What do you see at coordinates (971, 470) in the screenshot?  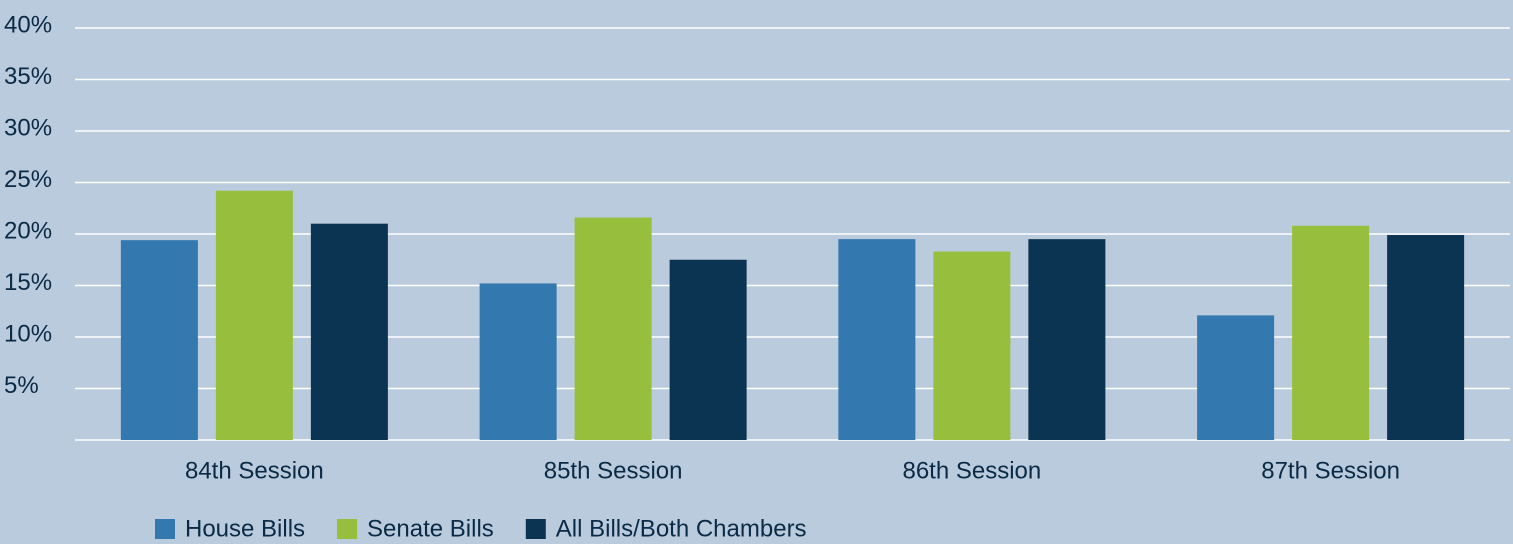 I see `x-tick-label: 86th Session` at bounding box center [971, 470].